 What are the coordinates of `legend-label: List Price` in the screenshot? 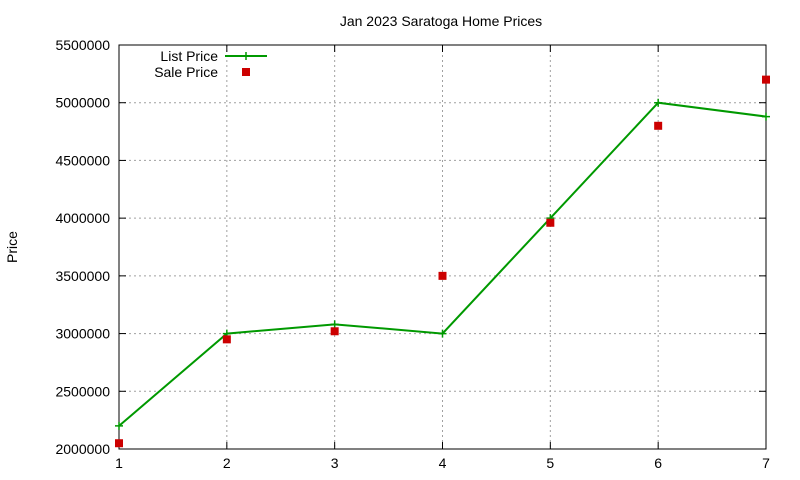 It's located at (189, 56).